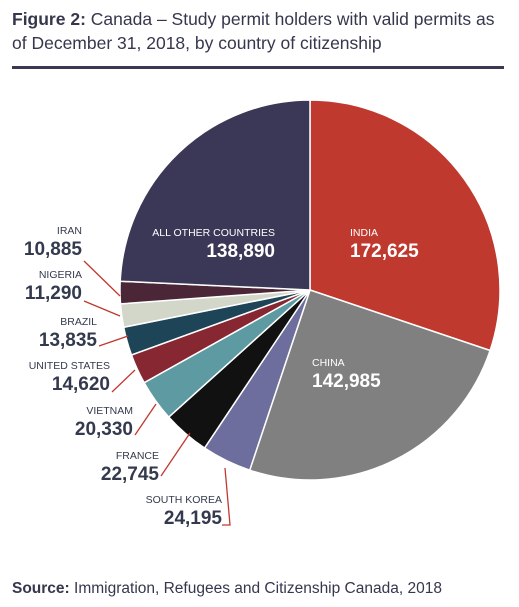  What do you see at coordinates (184, 500) in the screenshot?
I see `slice-label-south-korea: SOUTH KOREA` at bounding box center [184, 500].